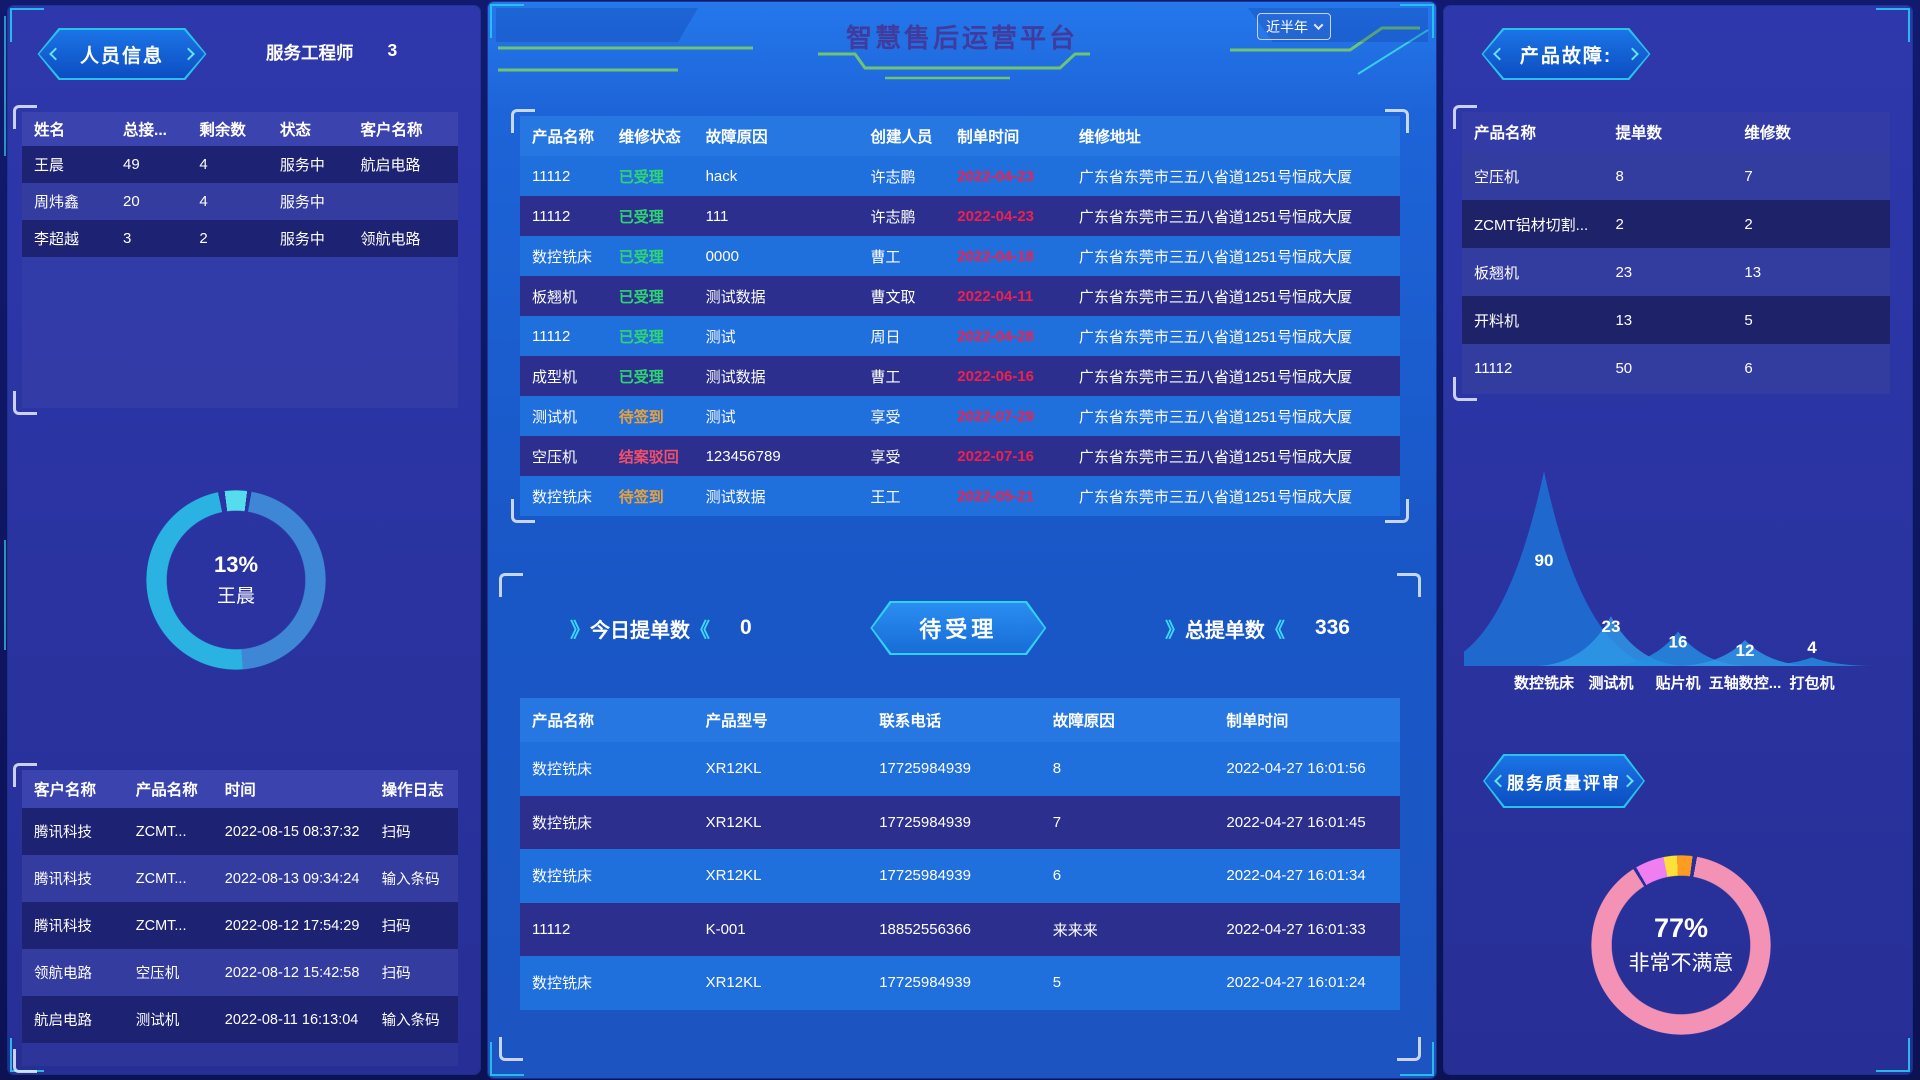 Image resolution: width=1920 pixels, height=1080 pixels. What do you see at coordinates (1681, 928) in the screenshot?
I see `quality-percent: 77%` at bounding box center [1681, 928].